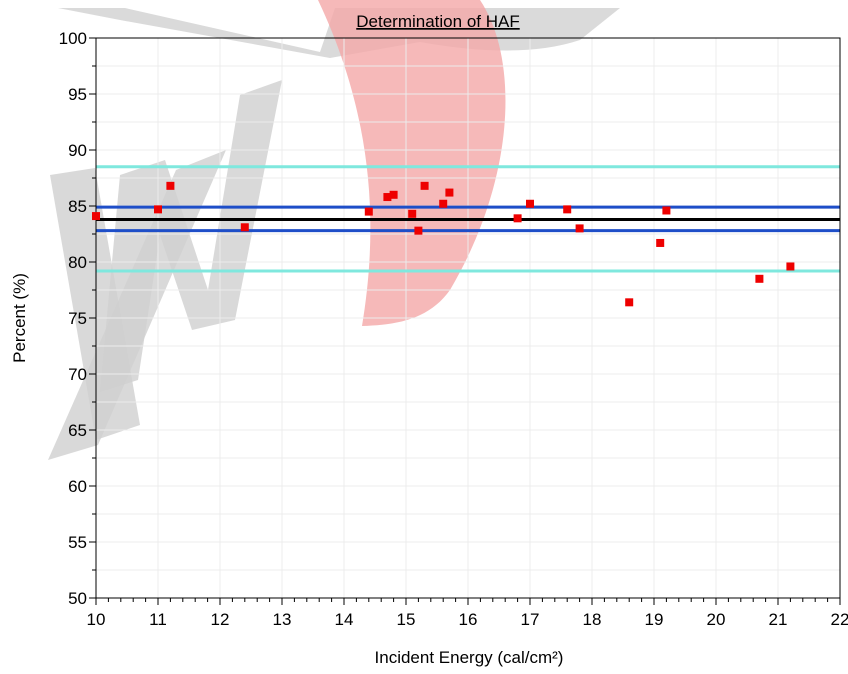  Describe the element at coordinates (282, 619) in the screenshot. I see `x-tick-label: 13` at that location.